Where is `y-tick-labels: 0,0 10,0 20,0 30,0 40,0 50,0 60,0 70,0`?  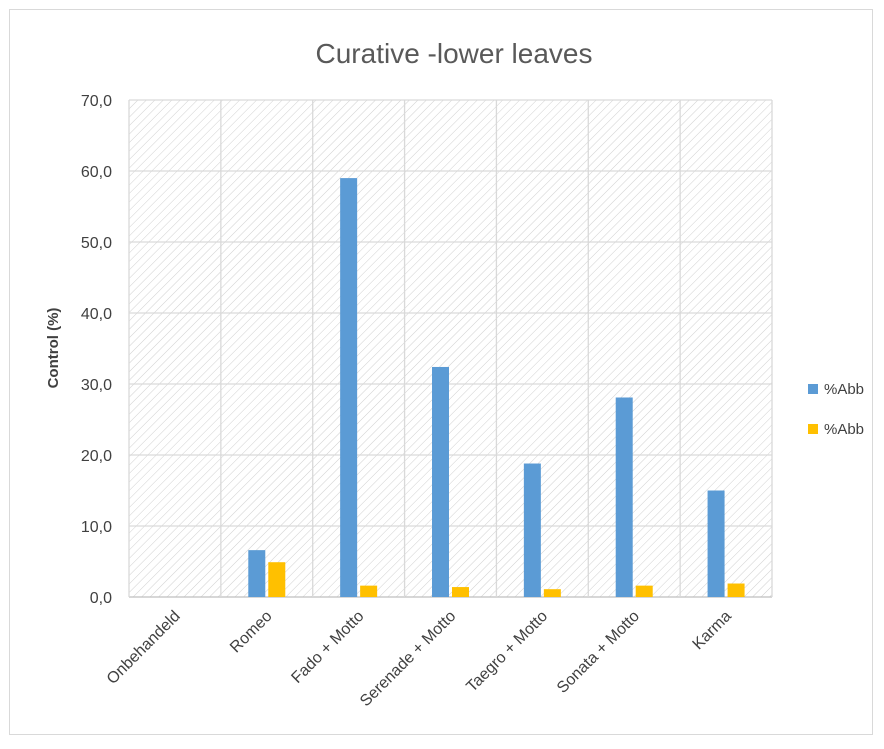 y-tick-labels: 0,0 10,0 20,0 30,0 40,0 50,0 60,0 70,0 is located at coordinates (96, 350).